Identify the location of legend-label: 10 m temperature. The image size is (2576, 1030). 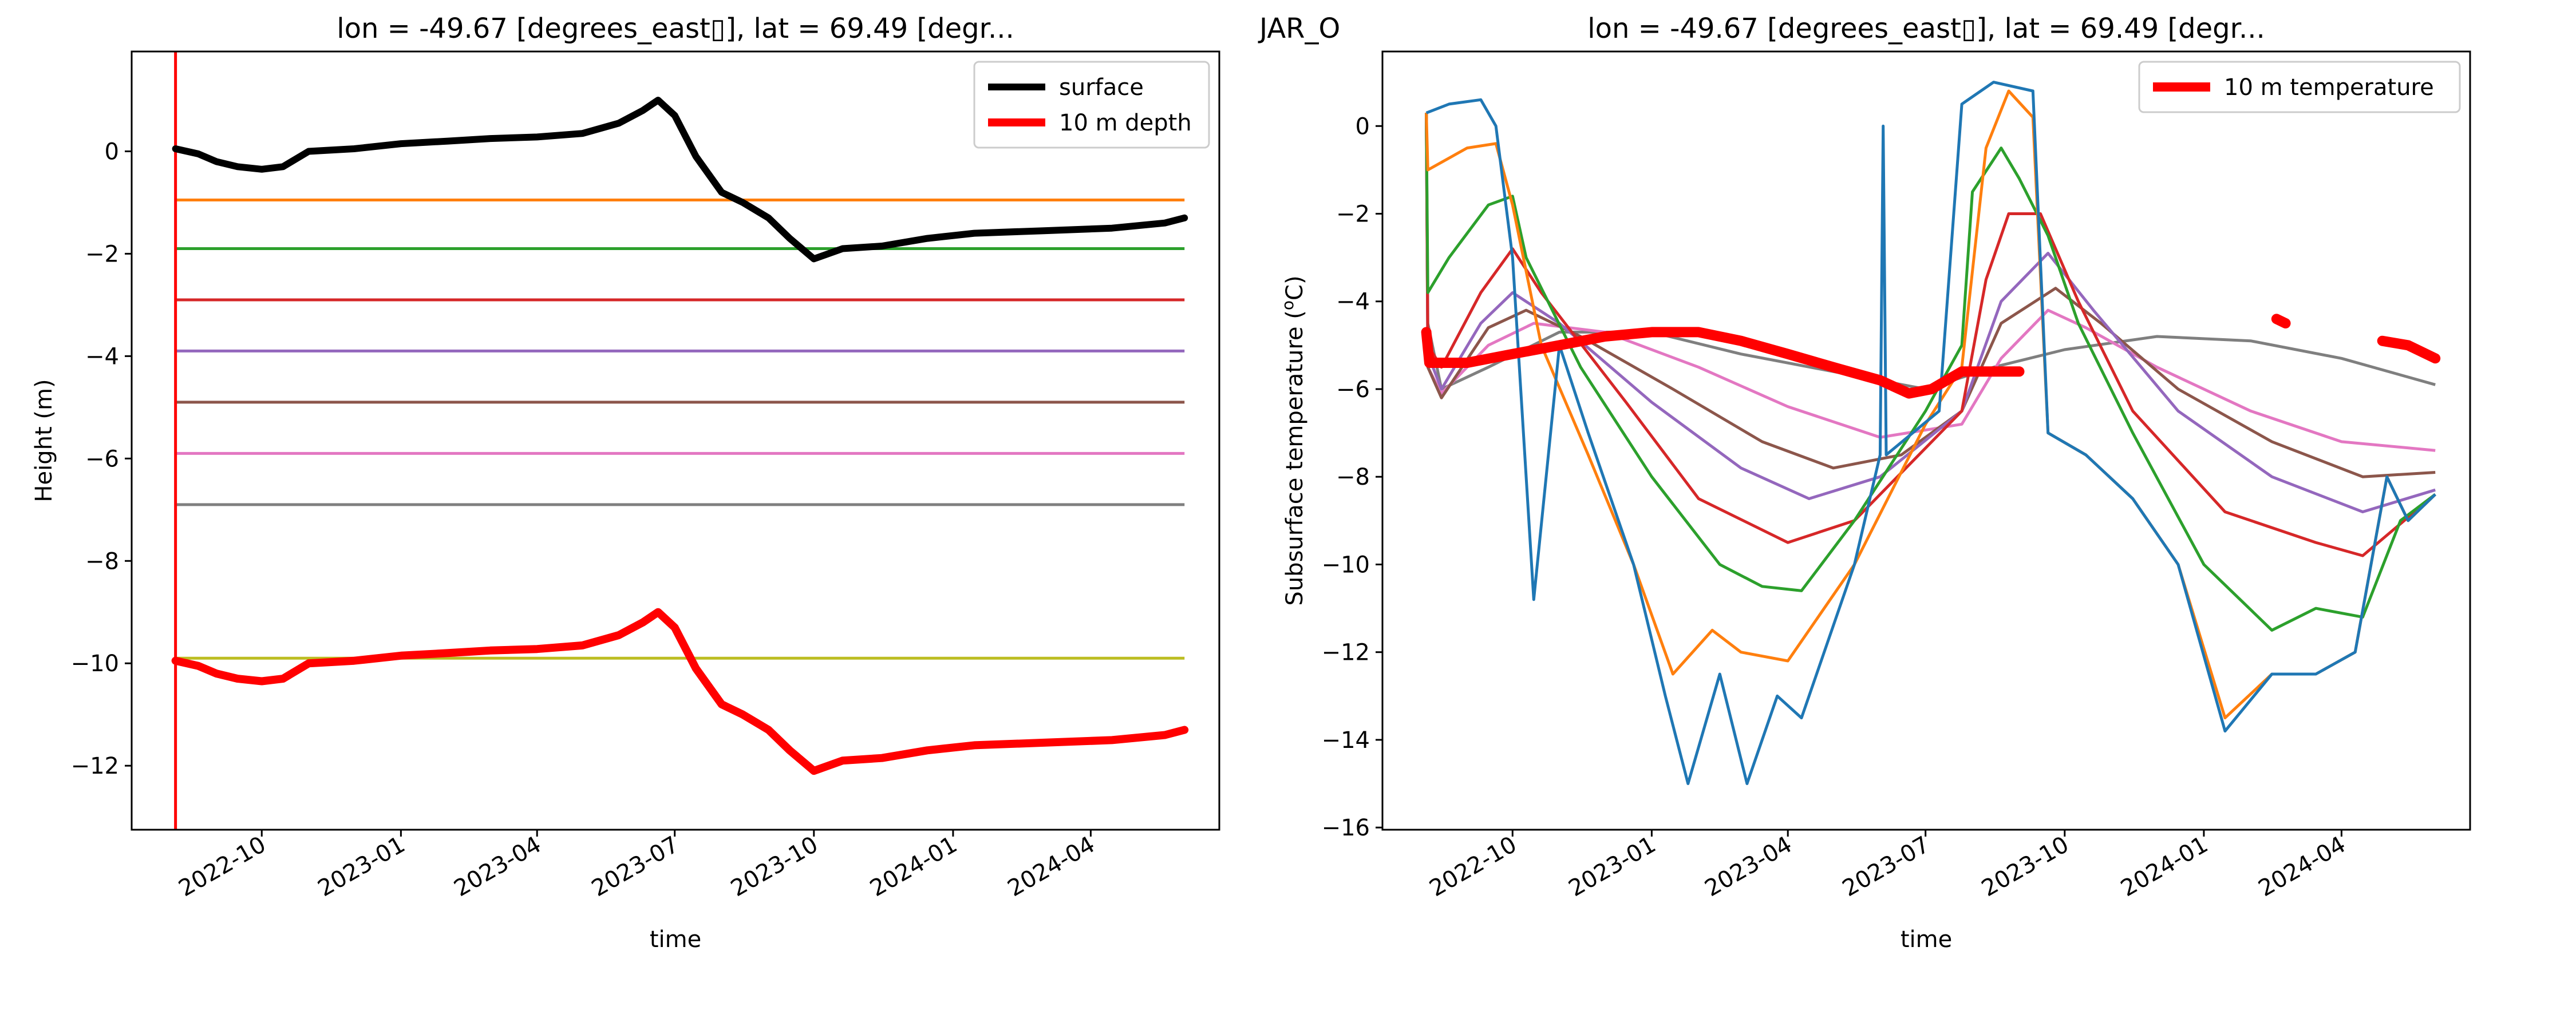
(2329, 87).